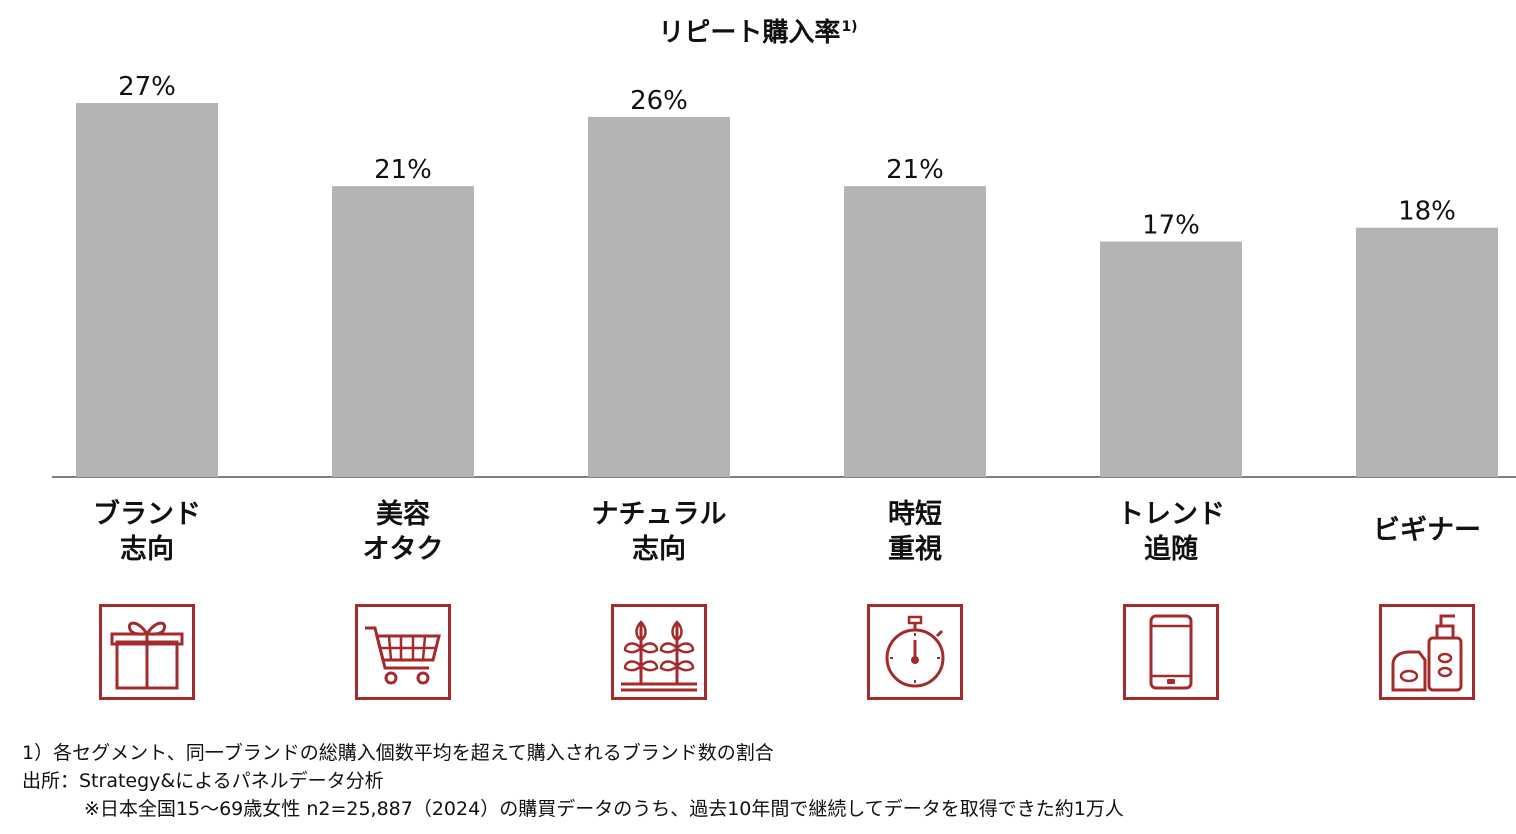 This screenshot has width=1516, height=834. Describe the element at coordinates (1427, 212) in the screenshot. I see `data-label-5: 18%` at that location.